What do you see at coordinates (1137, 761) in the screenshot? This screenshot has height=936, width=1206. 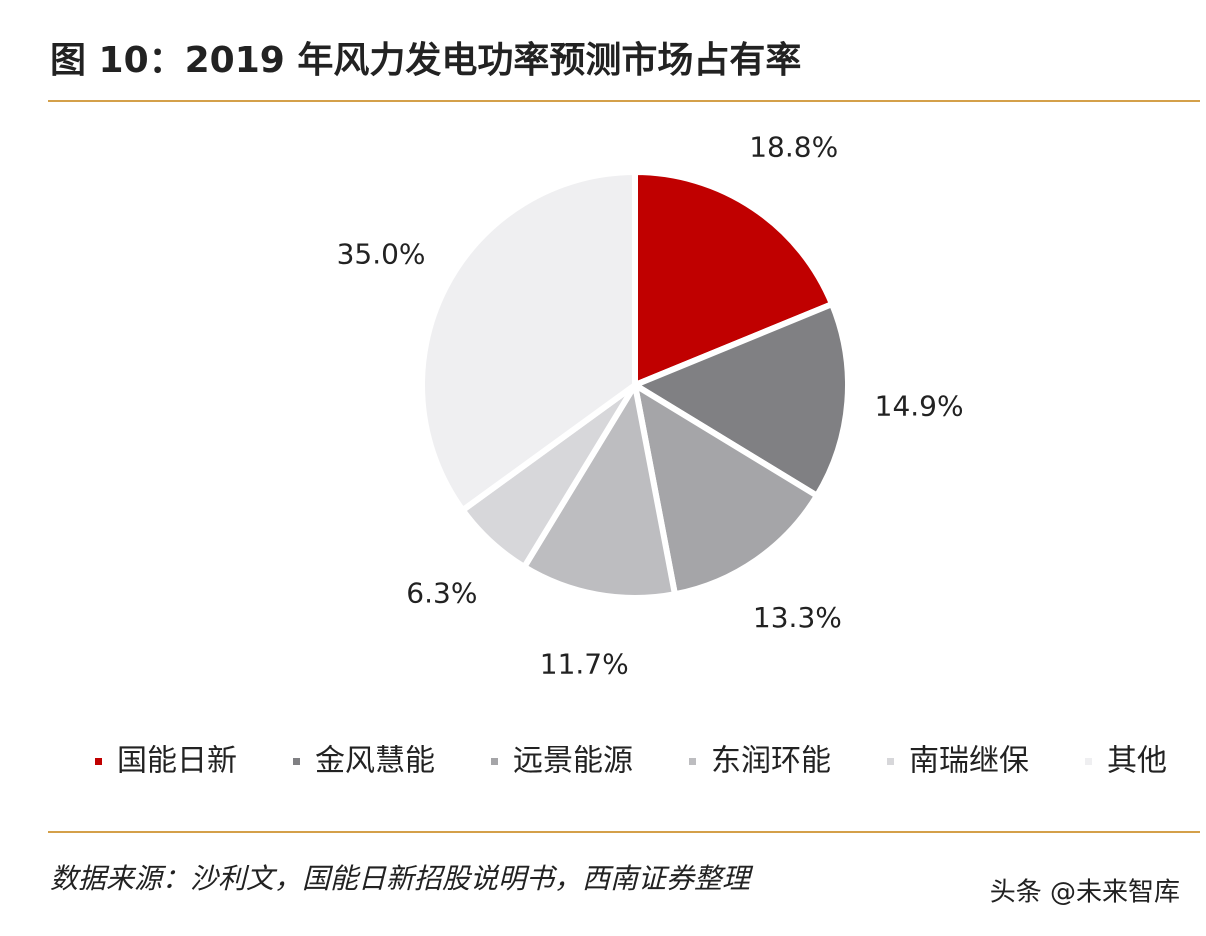 I see `legend-label: 其他` at bounding box center [1137, 761].